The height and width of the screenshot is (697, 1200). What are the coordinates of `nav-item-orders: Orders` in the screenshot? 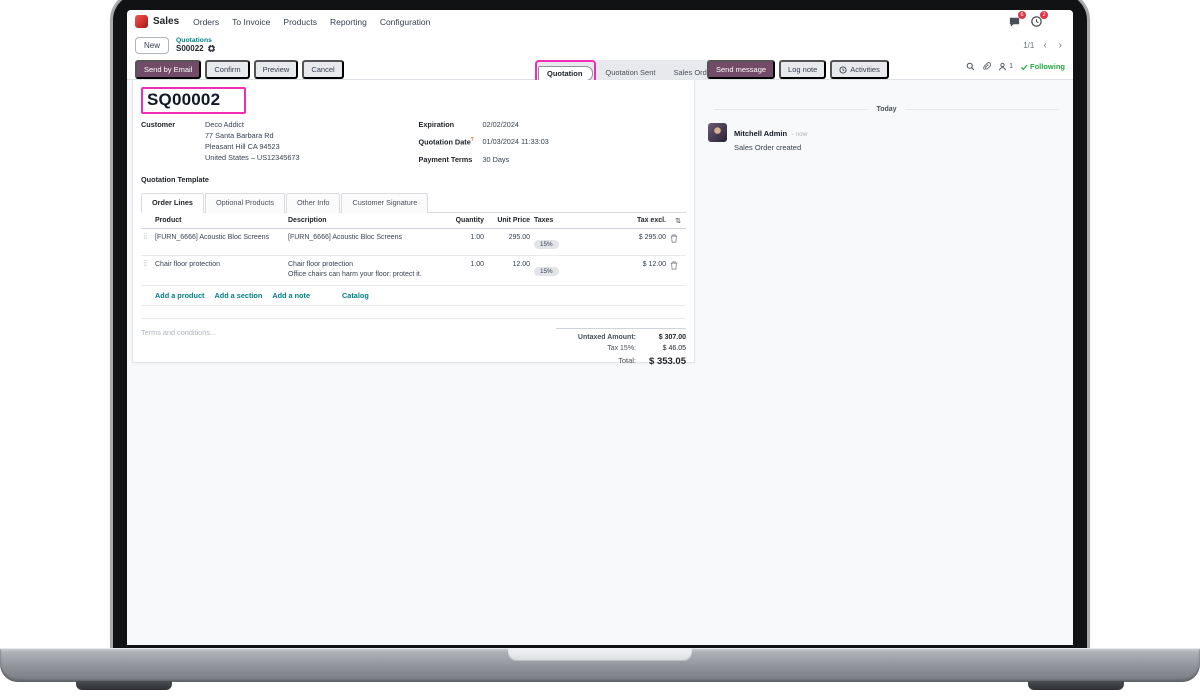 It's located at (206, 21).